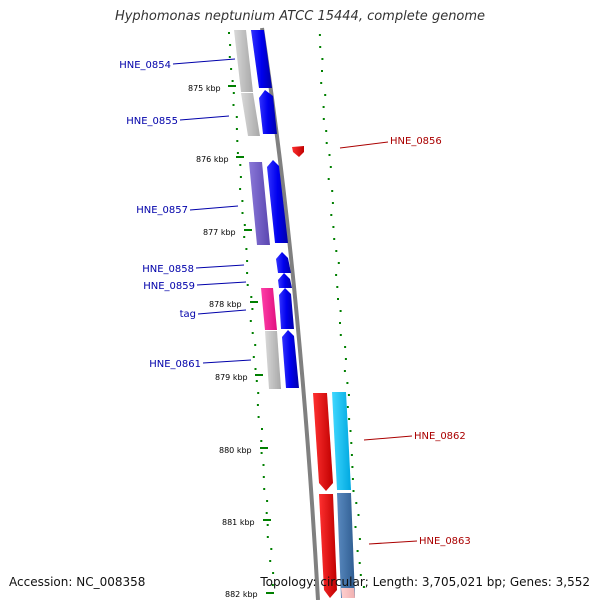 The image size is (600, 600). Describe the element at coordinates (77, 582) in the screenshot. I see `accession-text: Accession: NC_008358` at that location.